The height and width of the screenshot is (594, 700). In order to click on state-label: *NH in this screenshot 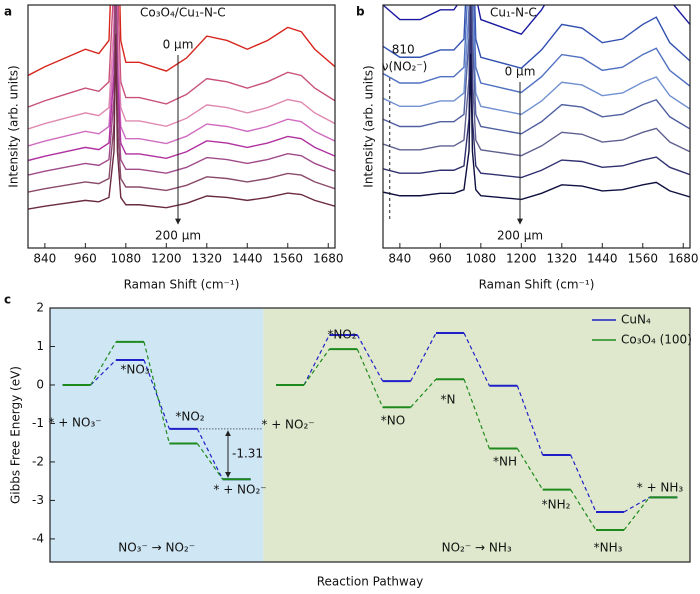, I will do `click(505, 462)`.